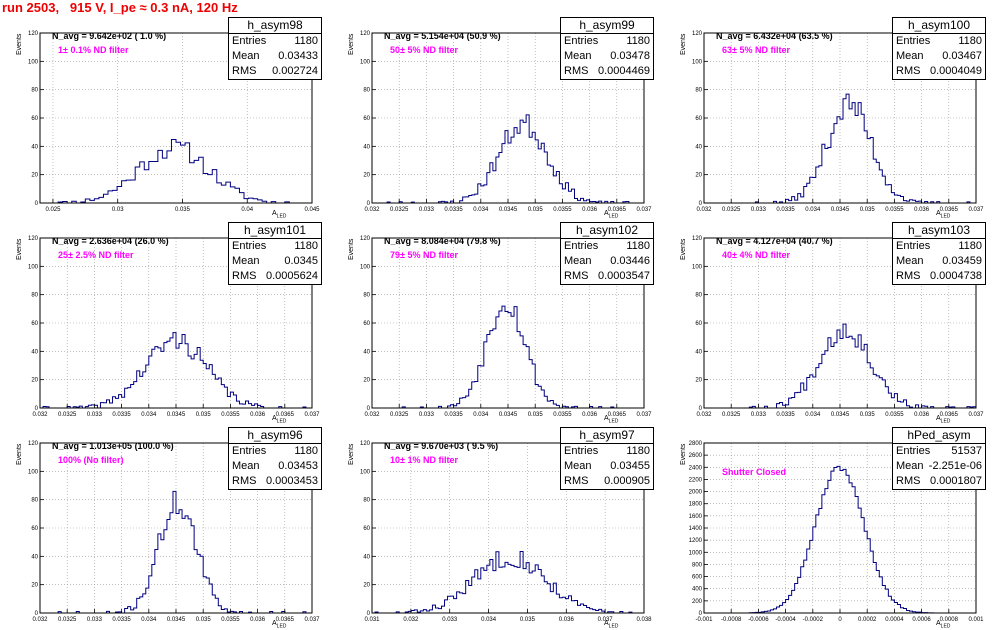 This screenshot has width=996, height=630. What do you see at coordinates (696, 493) in the screenshot?
I see `y-tick-label: 2000` at bounding box center [696, 493].